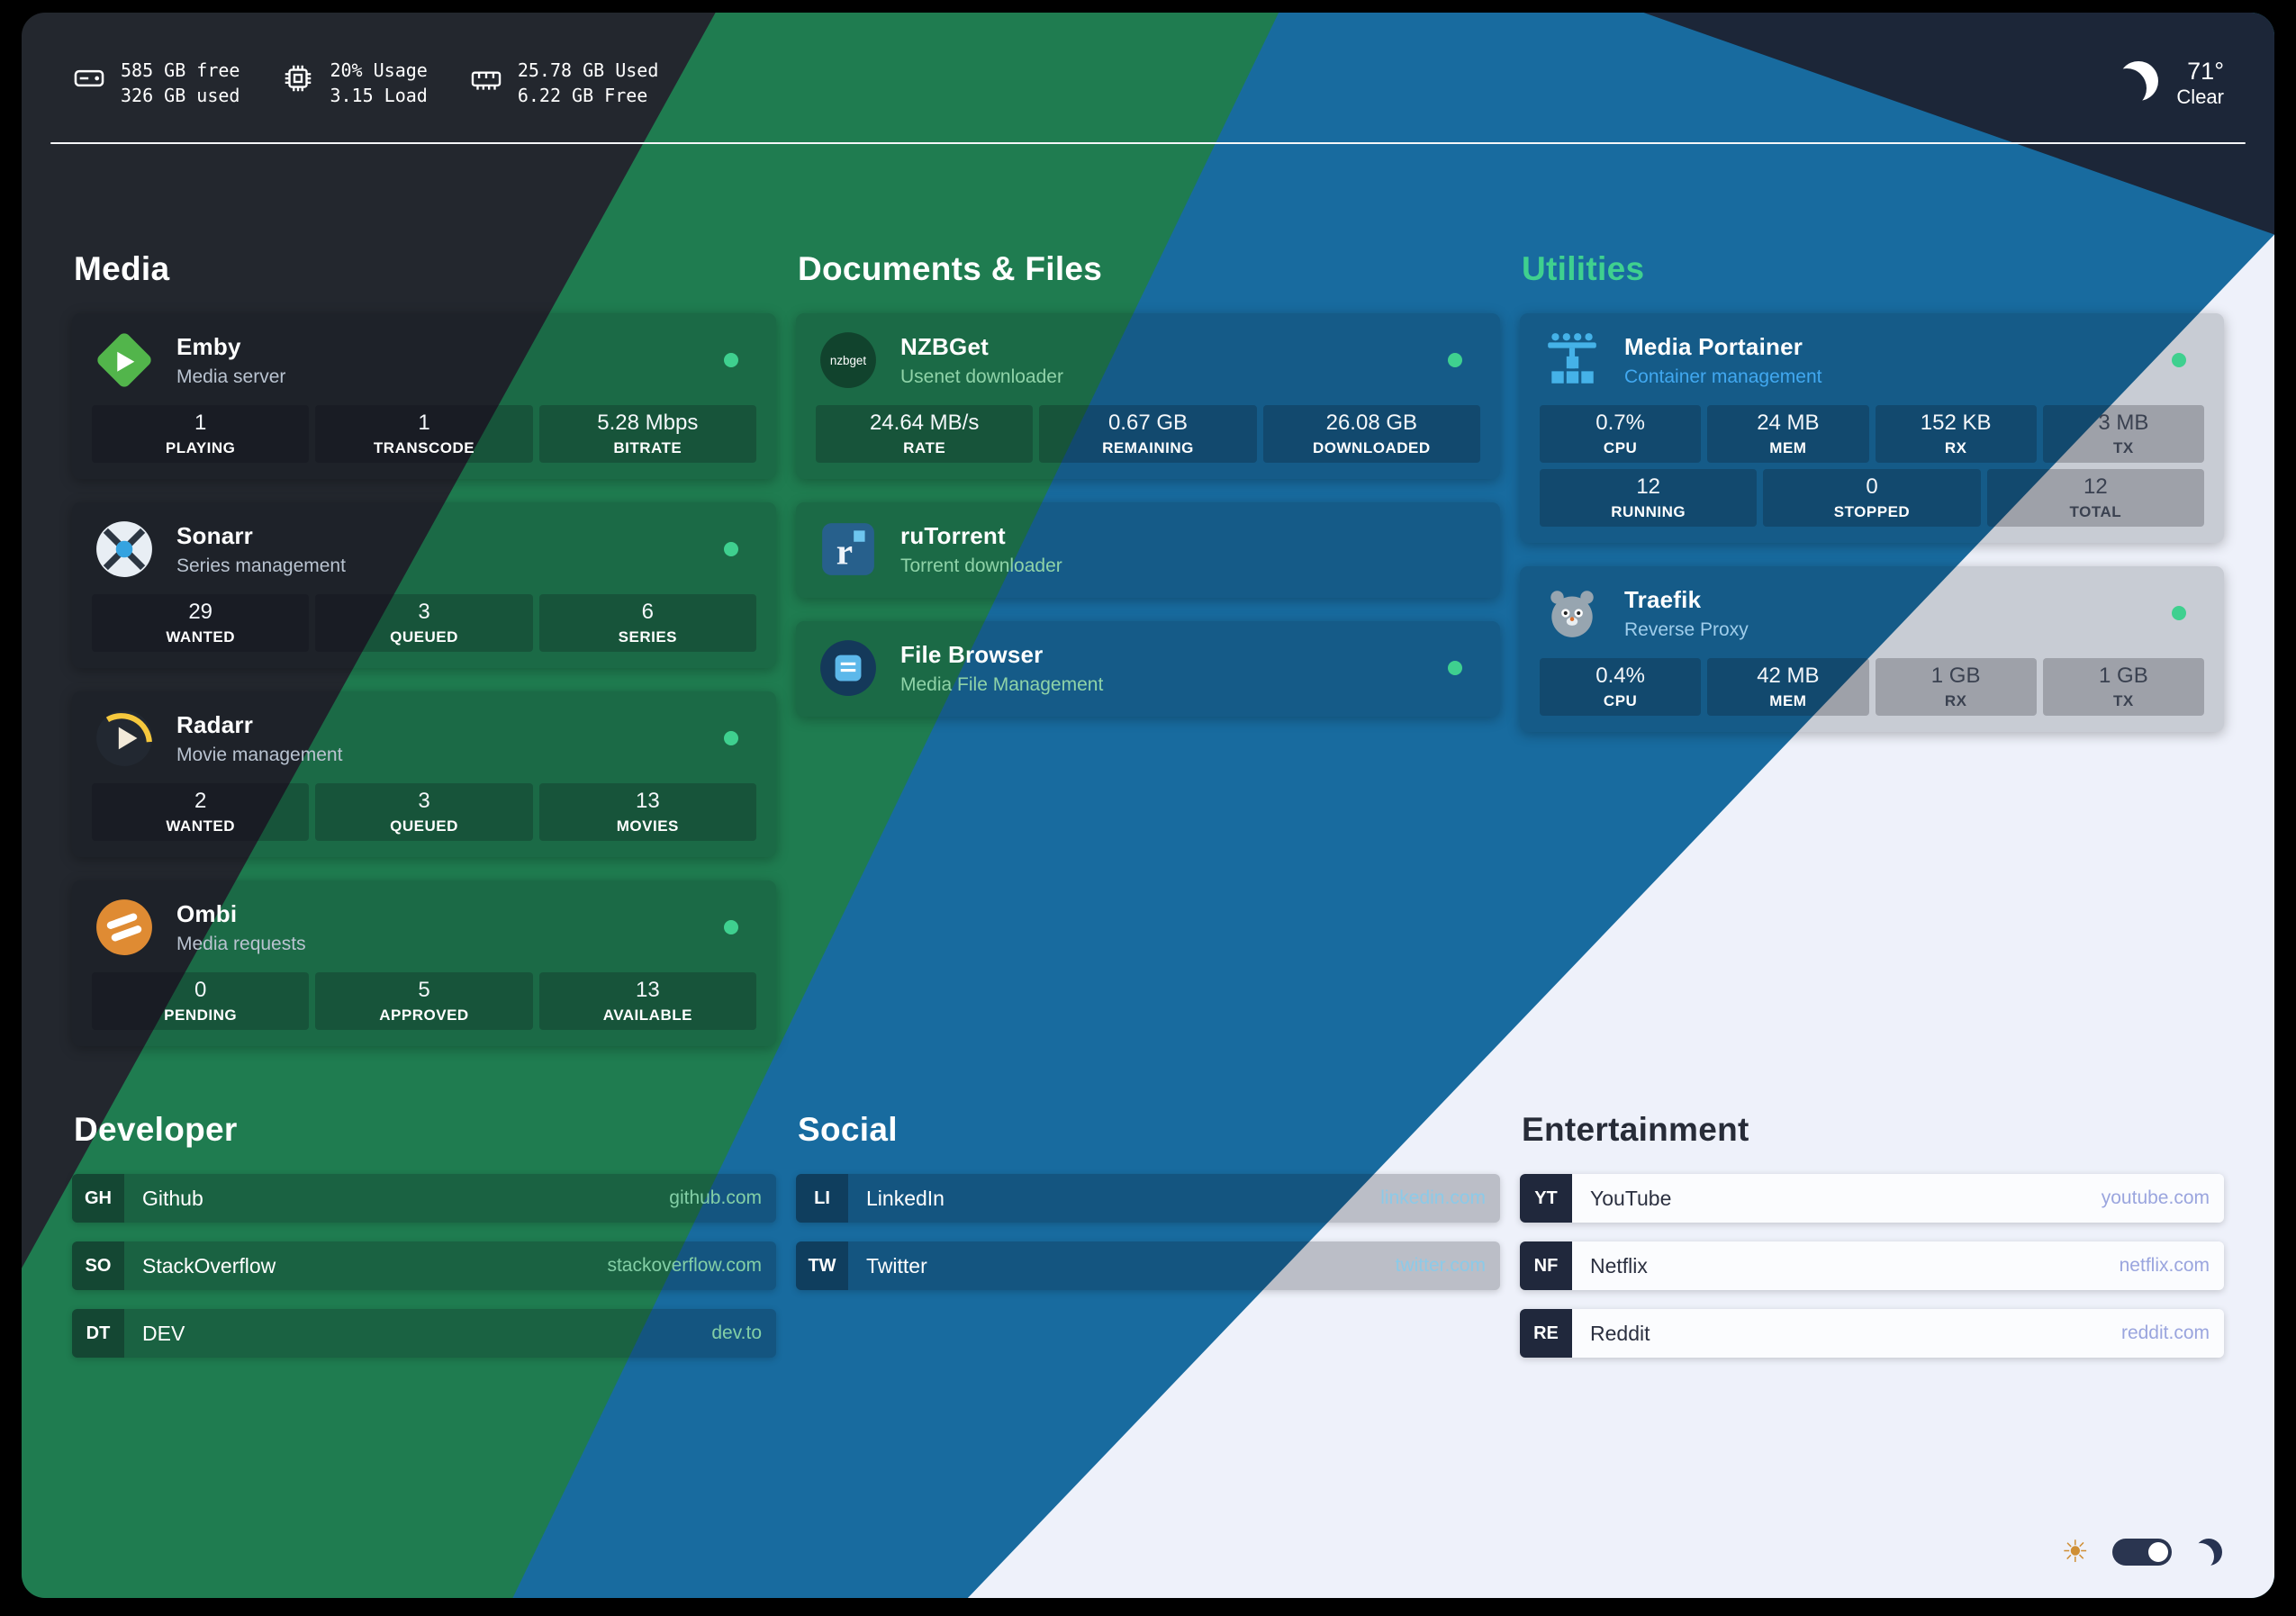  I want to click on stat-value: 12, so click(1648, 486).